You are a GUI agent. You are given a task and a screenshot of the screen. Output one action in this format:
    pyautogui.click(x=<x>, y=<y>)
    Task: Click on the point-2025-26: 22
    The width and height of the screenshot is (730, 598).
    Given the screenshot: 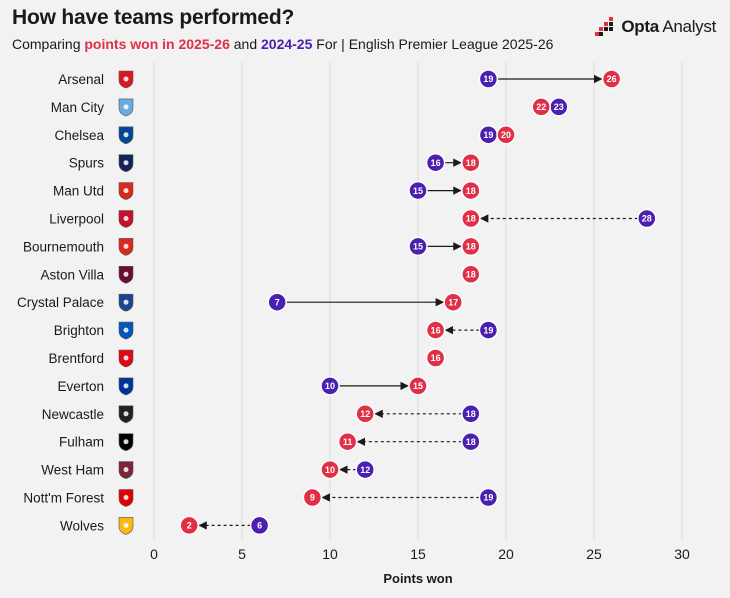 What is the action you would take?
    pyautogui.click(x=541, y=107)
    